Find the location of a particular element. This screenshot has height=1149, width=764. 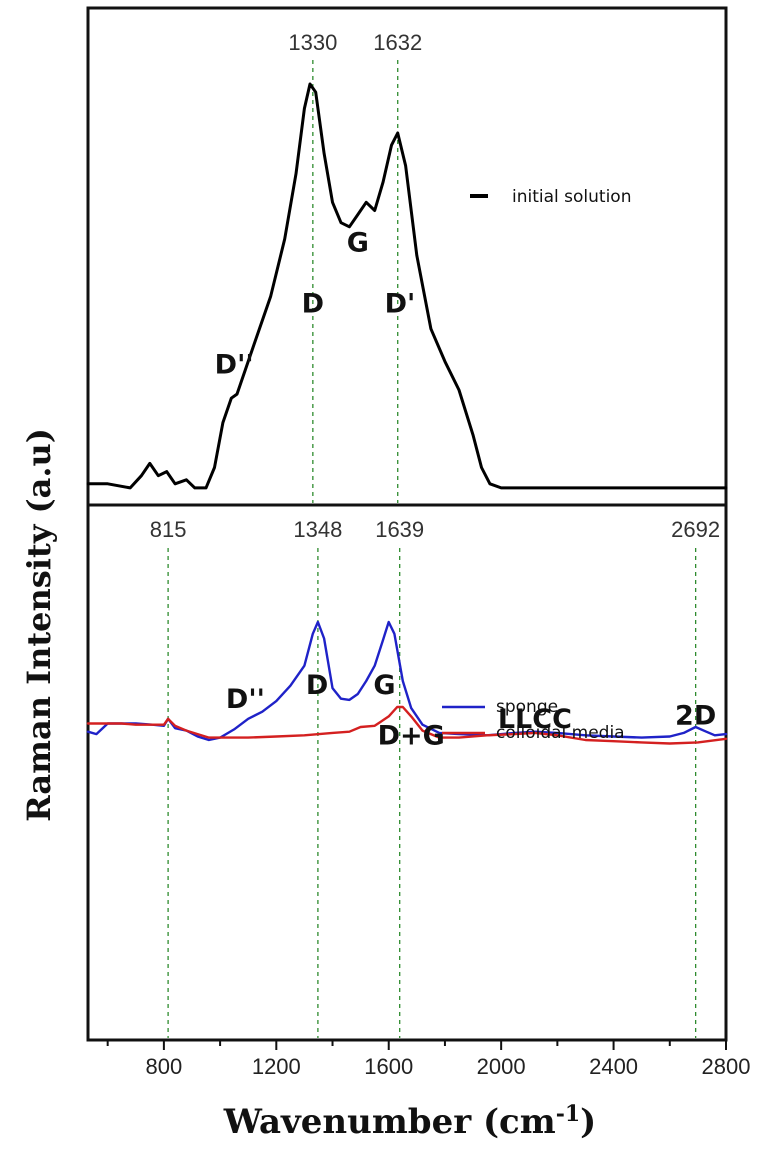

band-label: D' is located at coordinates (400, 303).